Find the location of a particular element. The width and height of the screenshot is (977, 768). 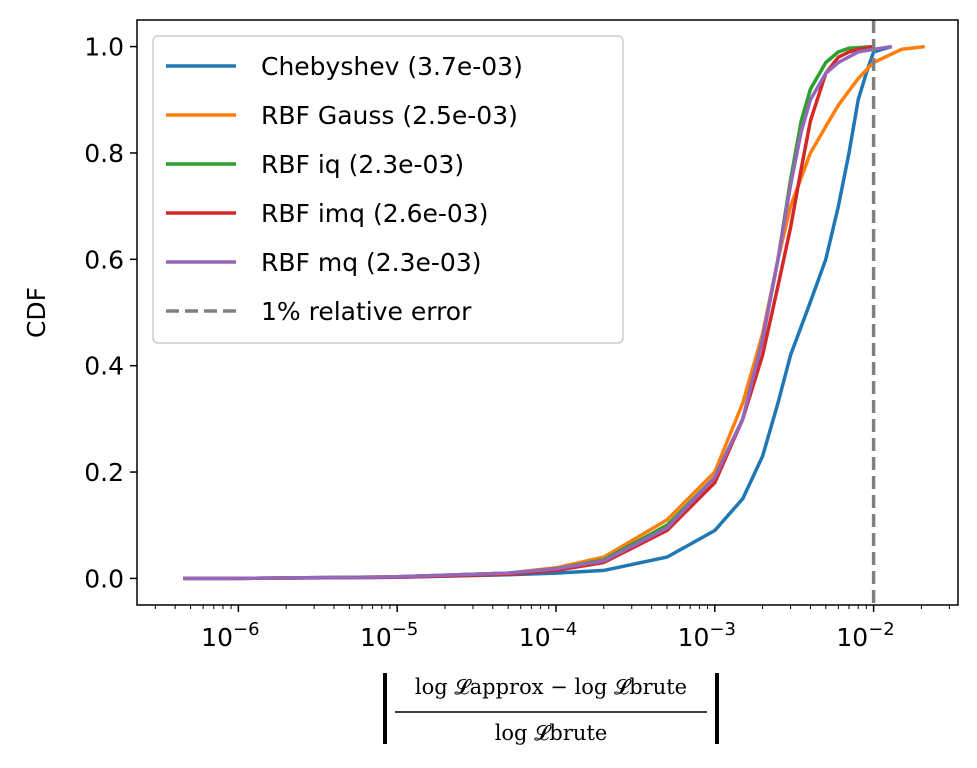

y-tick-label: 0.0 is located at coordinates (104, 578).